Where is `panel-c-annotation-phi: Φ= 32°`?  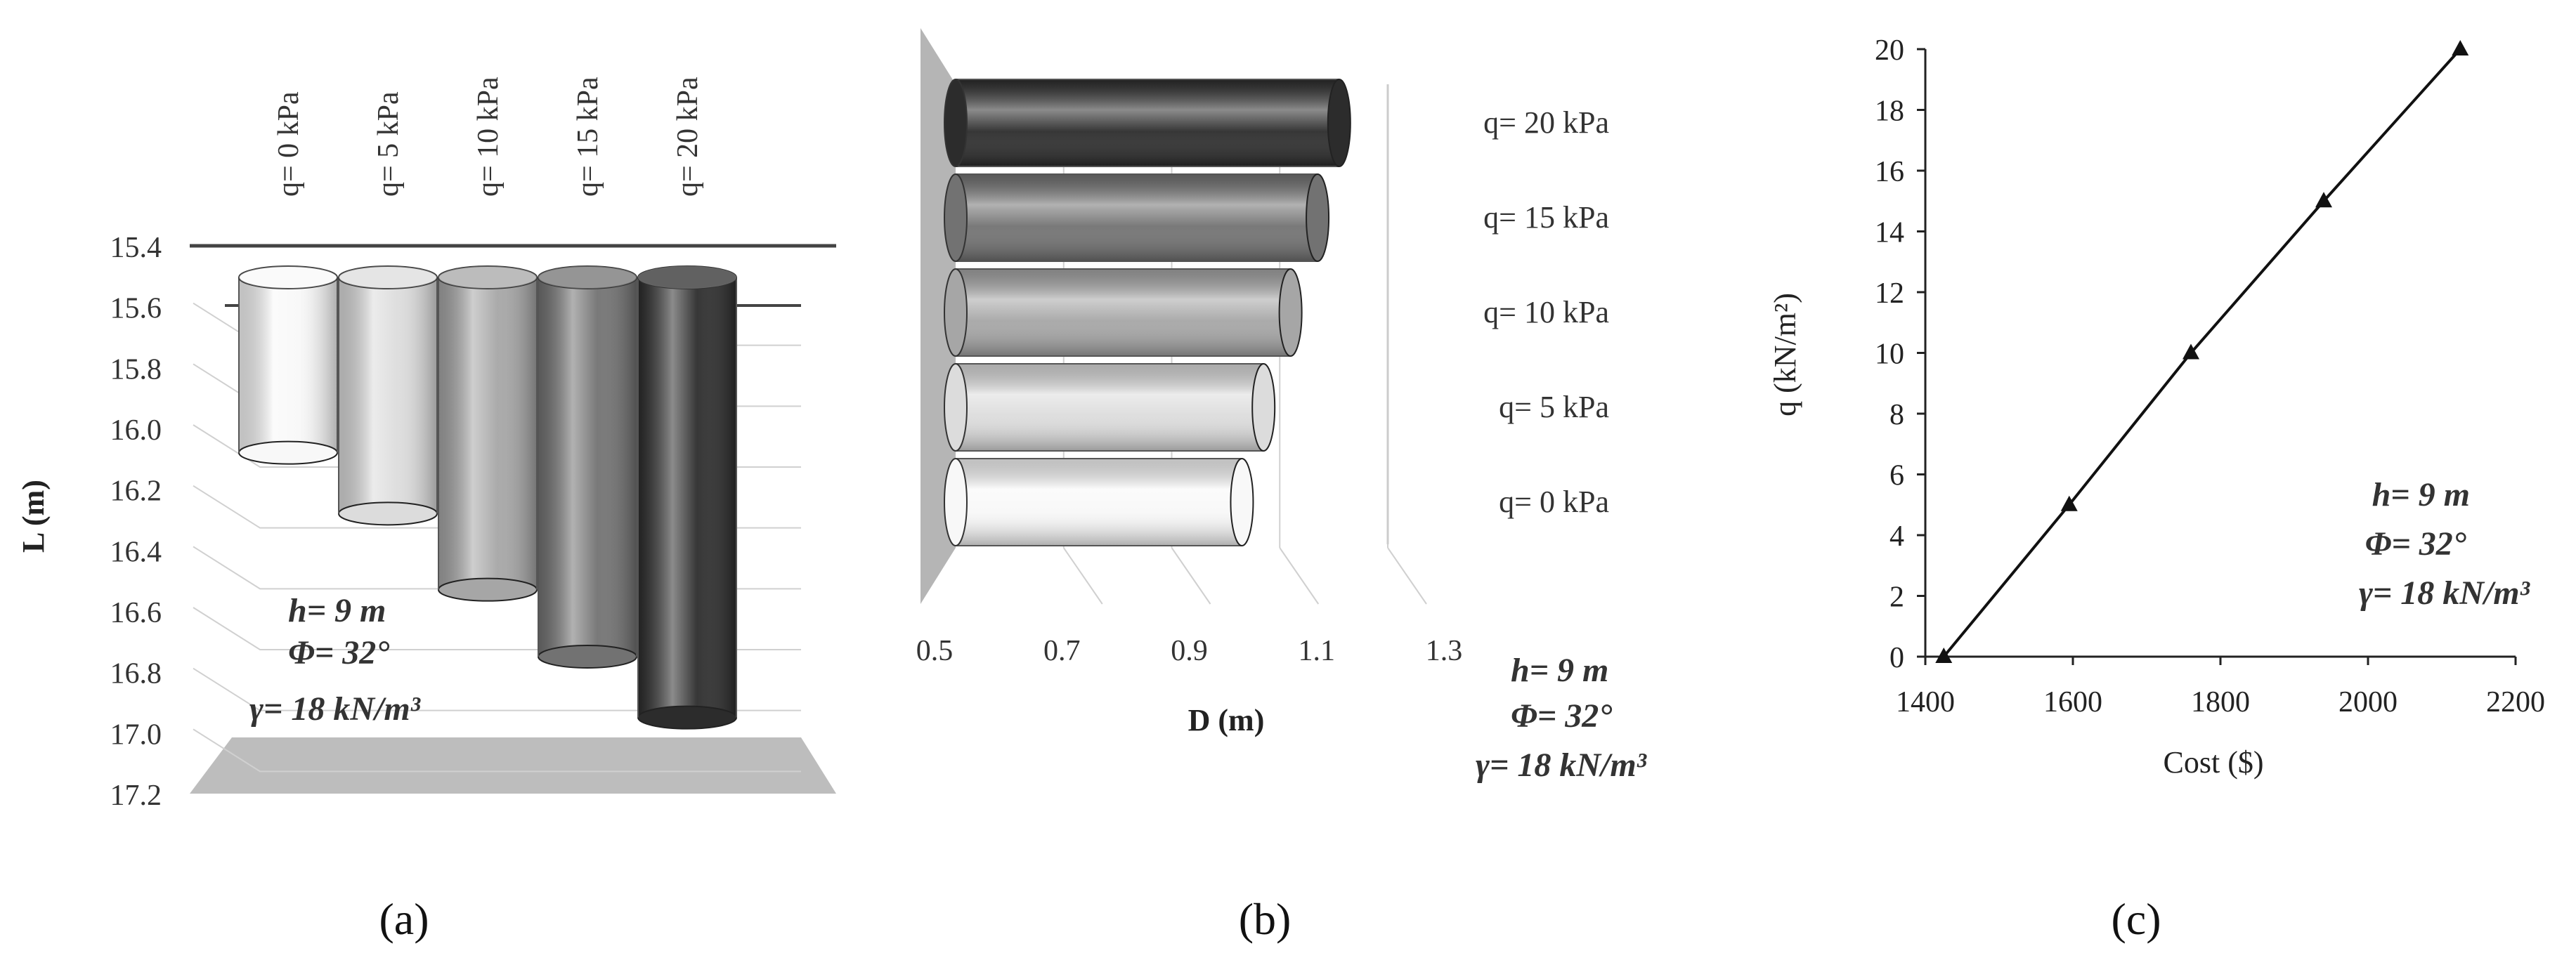 panel-c-annotation-phi: Φ= 32° is located at coordinates (2415, 544).